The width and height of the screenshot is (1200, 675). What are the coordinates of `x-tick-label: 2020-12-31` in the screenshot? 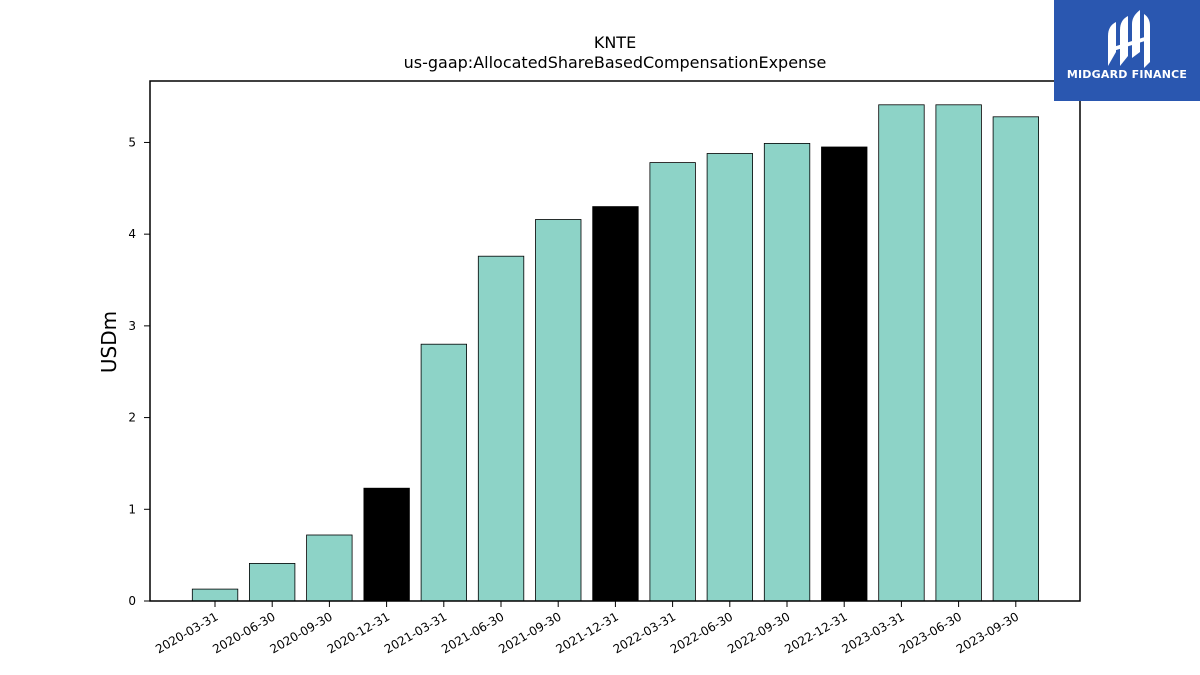 It's located at (358, 632).